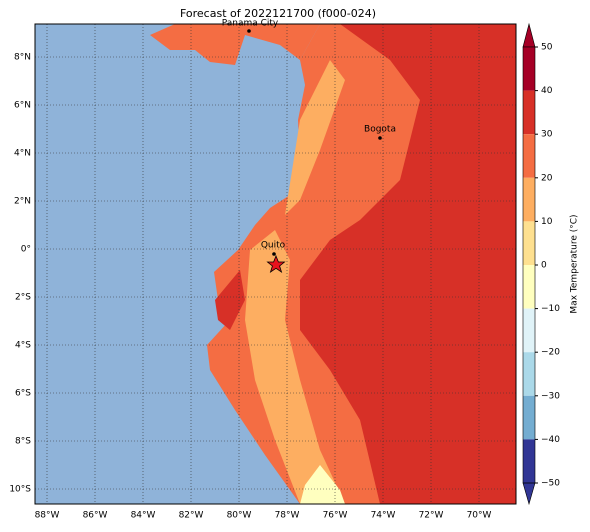 The image size is (590, 532). I want to click on y-tick-label: 8°S, so click(23, 442).